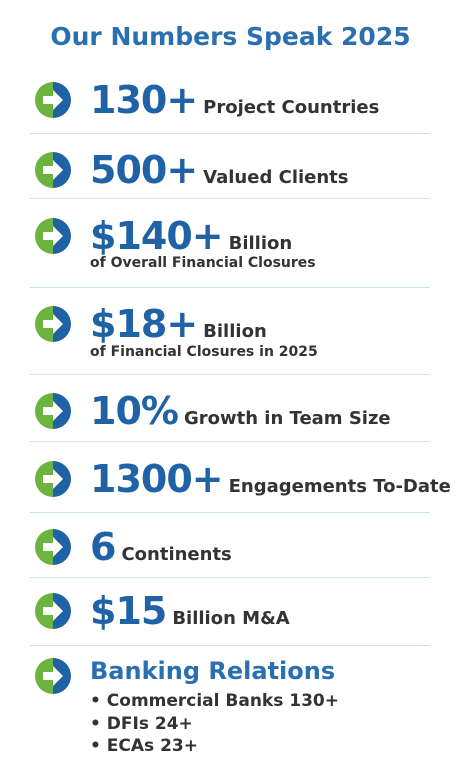 This screenshot has width=461, height=780. Describe the element at coordinates (144, 324) in the screenshot. I see `stat-number: $18+` at that location.